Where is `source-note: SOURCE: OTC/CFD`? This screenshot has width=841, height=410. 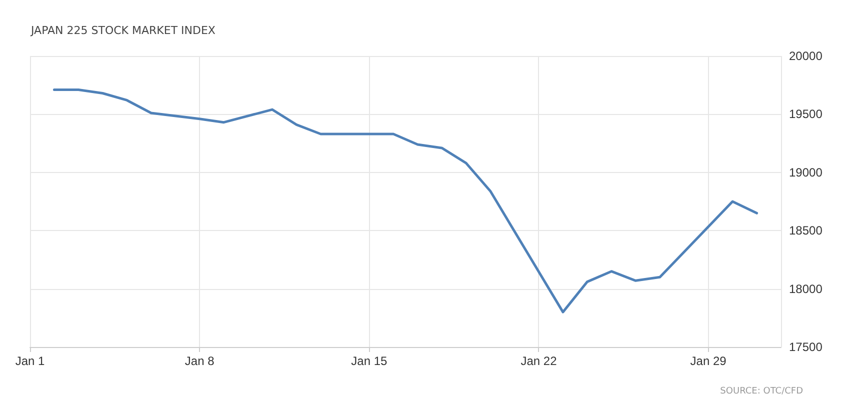
source-note: SOURCE: OTC/CFD is located at coordinates (762, 391).